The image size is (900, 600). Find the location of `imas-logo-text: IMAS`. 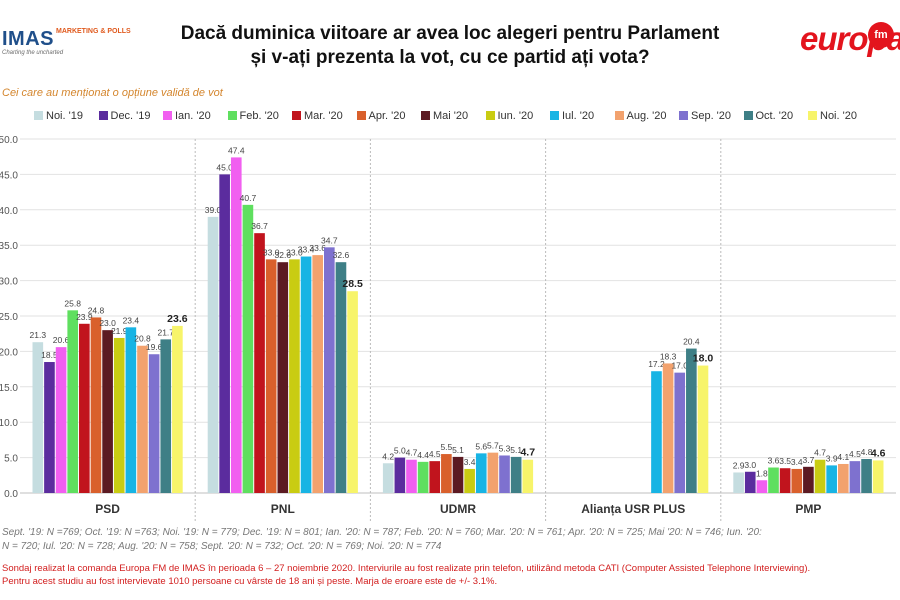

imas-logo-text: IMAS is located at coordinates (28, 39).